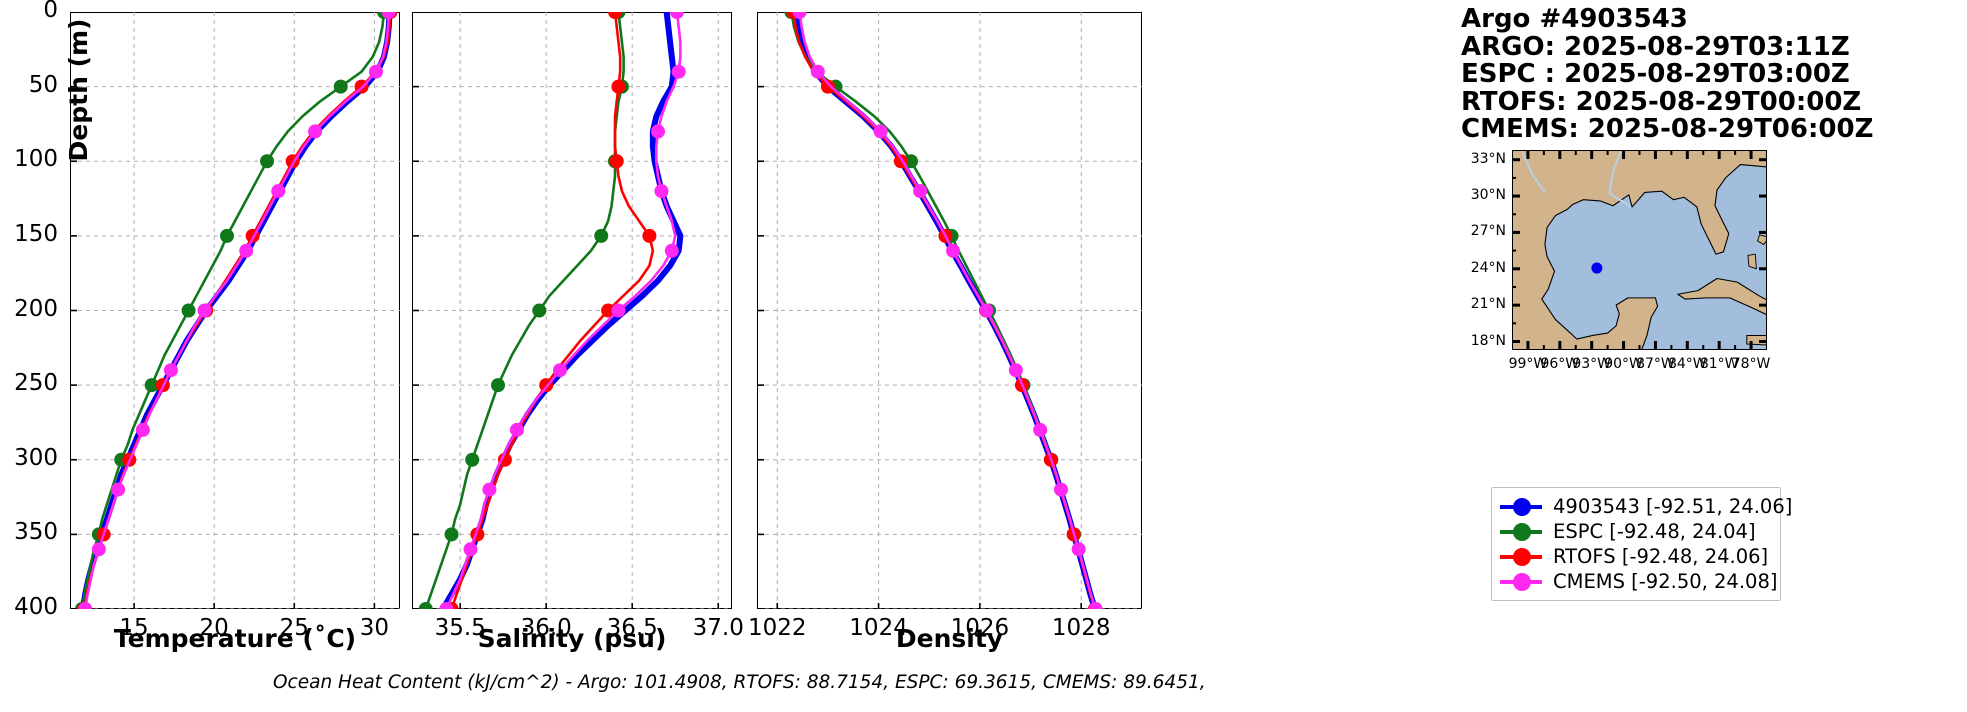 The width and height of the screenshot is (1967, 712). Describe the element at coordinates (36, 308) in the screenshot. I see `depth-ytick-label: 200` at that location.